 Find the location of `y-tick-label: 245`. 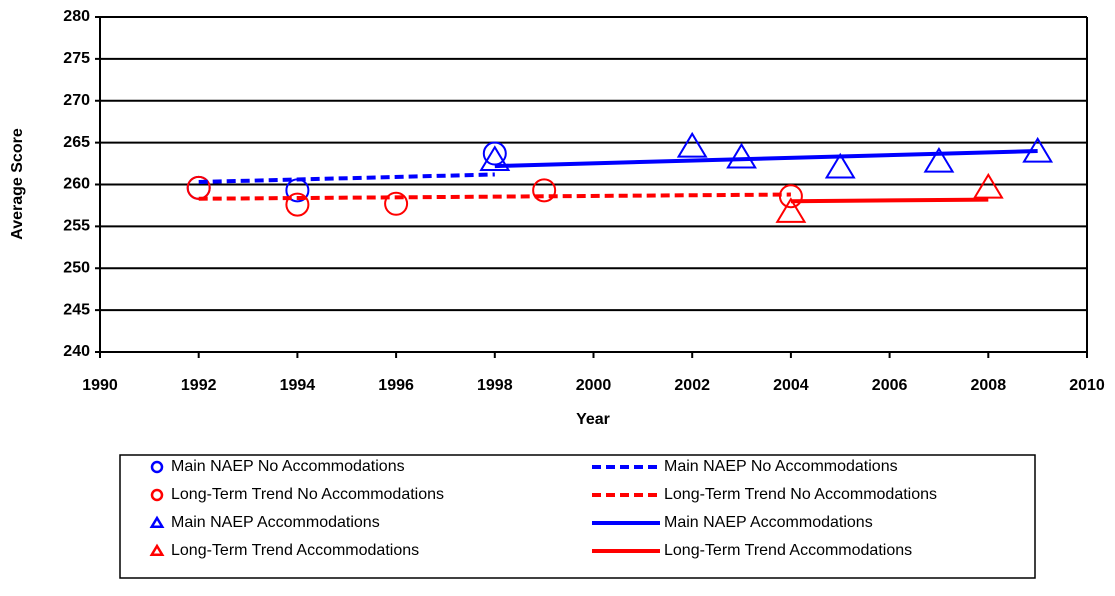

y-tick-label: 245 is located at coordinates (76, 309).